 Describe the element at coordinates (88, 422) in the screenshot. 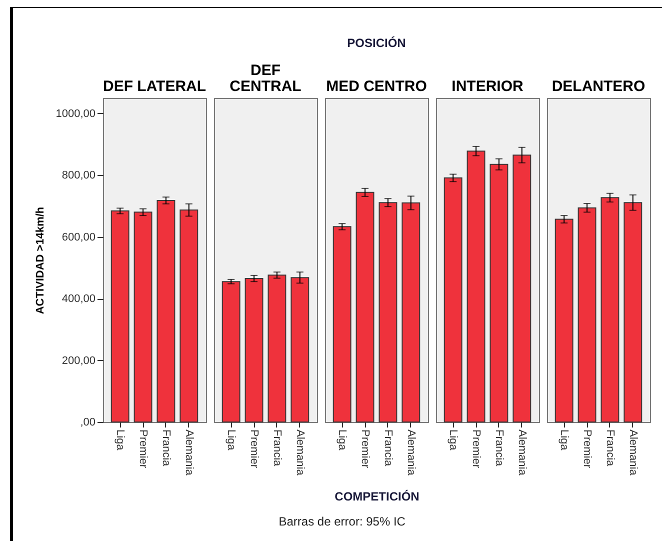

I see `y-tick-label: ,00` at that location.